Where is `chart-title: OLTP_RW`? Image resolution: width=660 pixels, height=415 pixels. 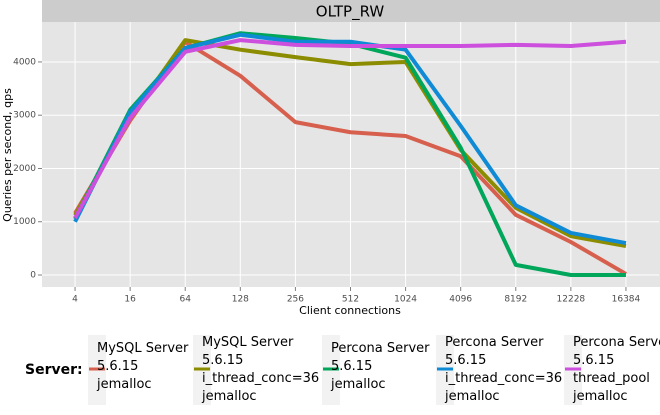 chart-title: OLTP_RW is located at coordinates (350, 12).